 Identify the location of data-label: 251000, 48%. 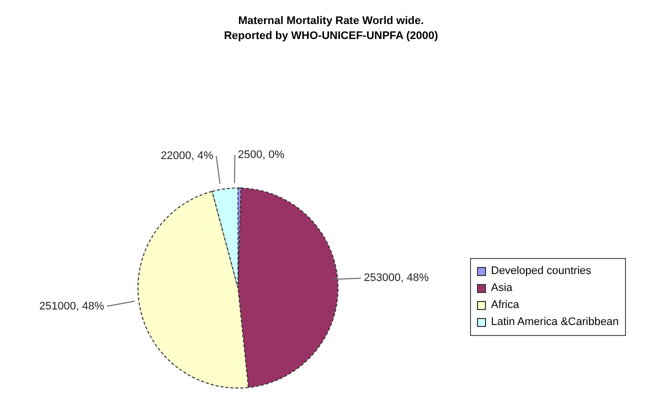
(71, 306).